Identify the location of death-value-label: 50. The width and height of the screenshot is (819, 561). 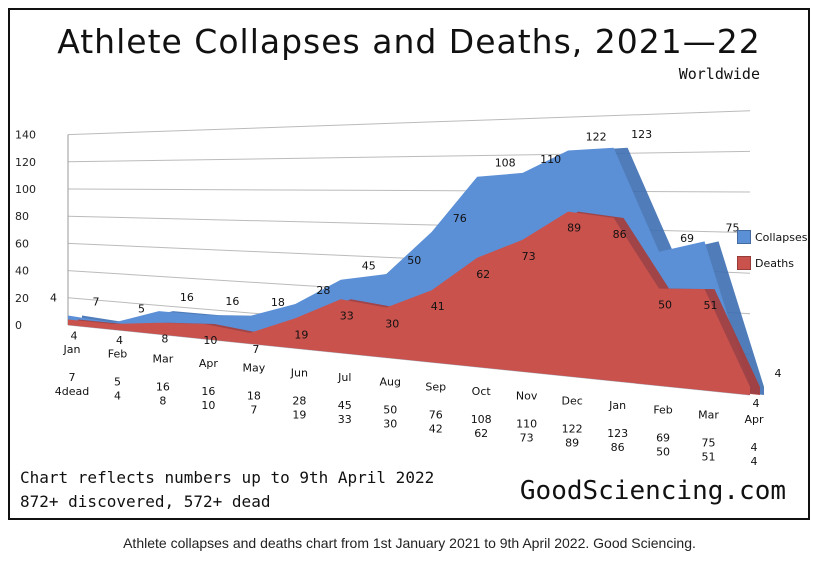
(665, 305).